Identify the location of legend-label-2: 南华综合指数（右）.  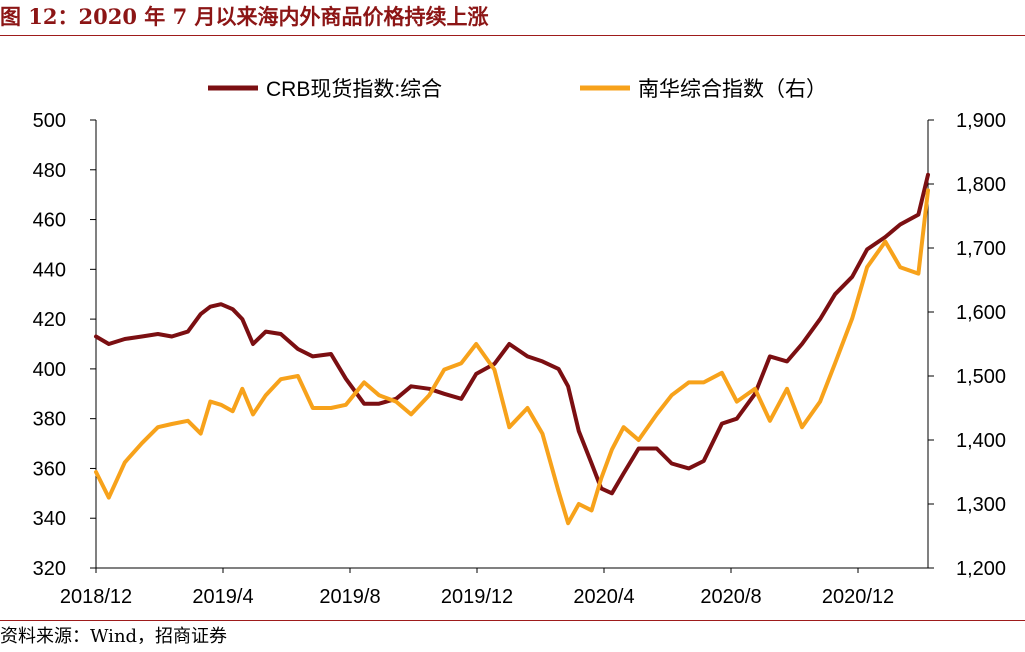
(732, 89).